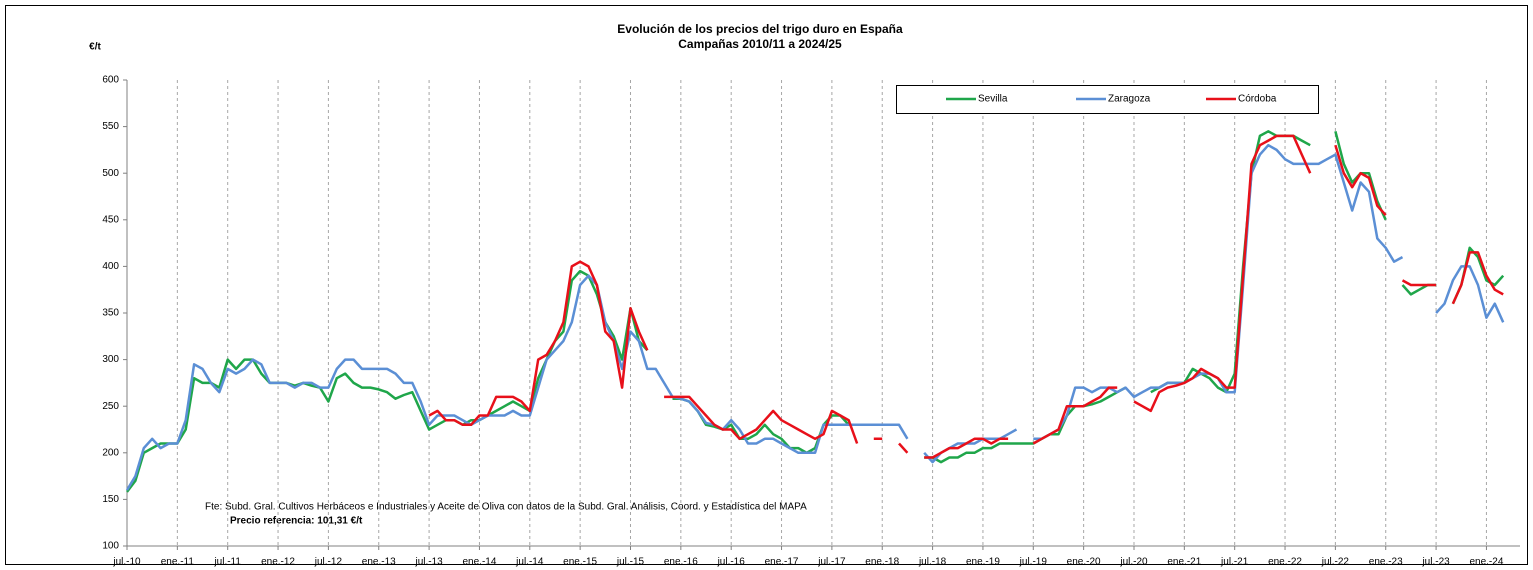  What do you see at coordinates (831, 562) in the screenshot?
I see `x-tick-label: jul.-17` at bounding box center [831, 562].